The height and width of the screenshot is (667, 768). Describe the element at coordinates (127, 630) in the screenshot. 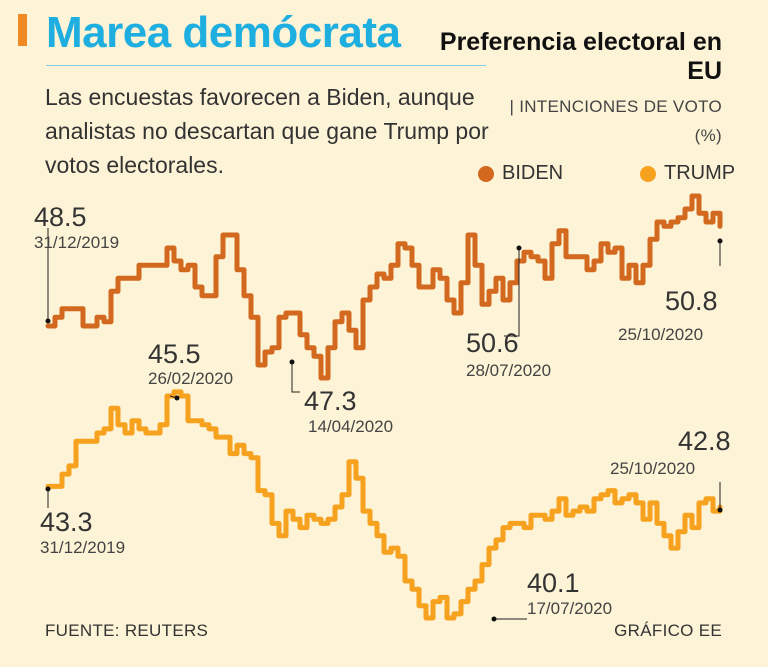

I see `source-note: FUENTE: REUTERS` at that location.